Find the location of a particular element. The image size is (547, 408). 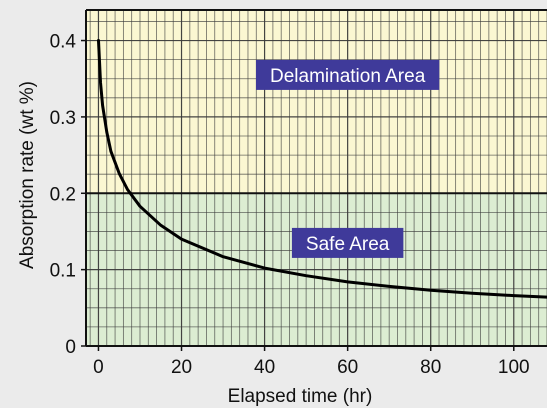

zone-label-1: Safe Area is located at coordinates (348, 244).